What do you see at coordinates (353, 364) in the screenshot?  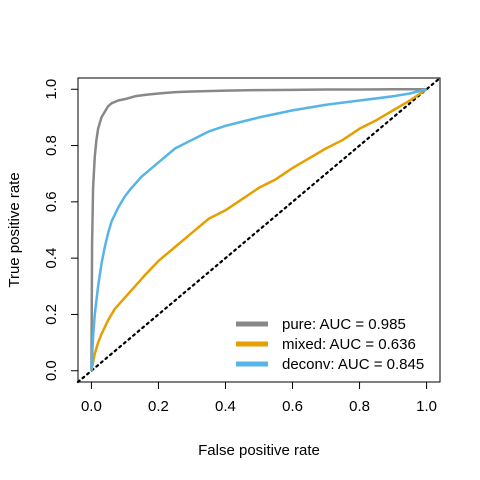 I see `legend-label-2: deconv: AUC = 0.845` at bounding box center [353, 364].